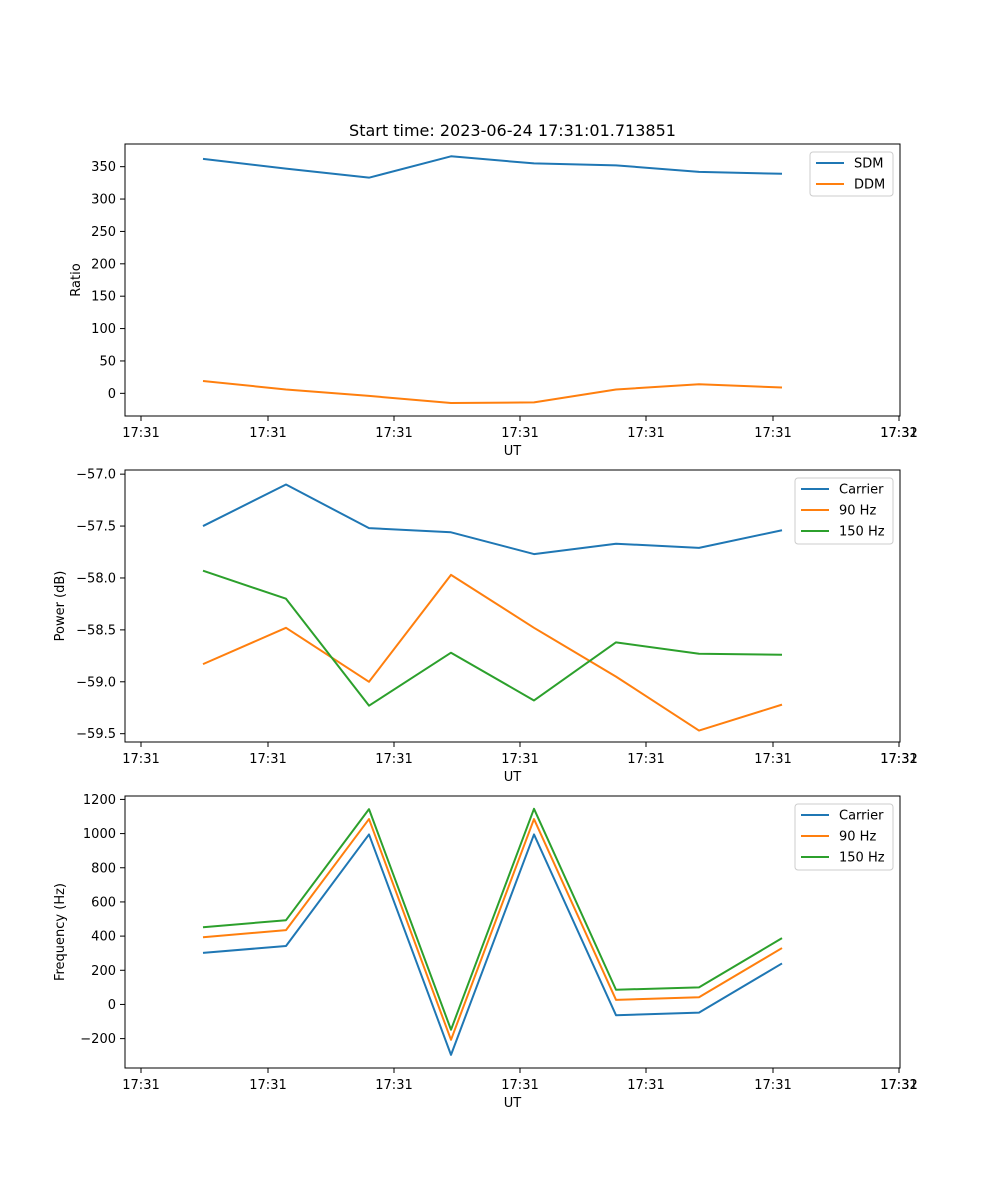 This screenshot has height=1200, width=1000. Describe the element at coordinates (98, 1039) in the screenshot. I see `y-tick-label: −200` at that location.